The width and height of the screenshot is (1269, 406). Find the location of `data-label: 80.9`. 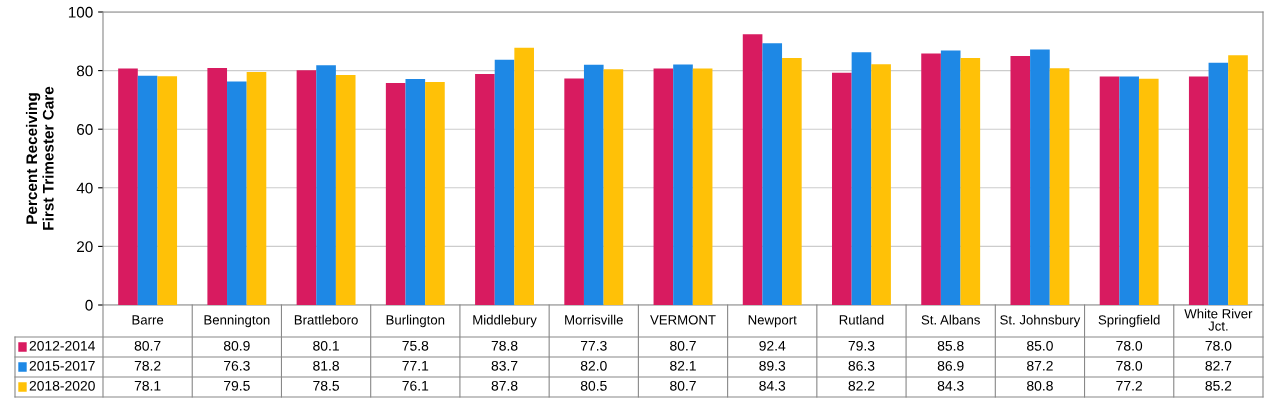

data-label: 80.9 is located at coordinates (236, 345).